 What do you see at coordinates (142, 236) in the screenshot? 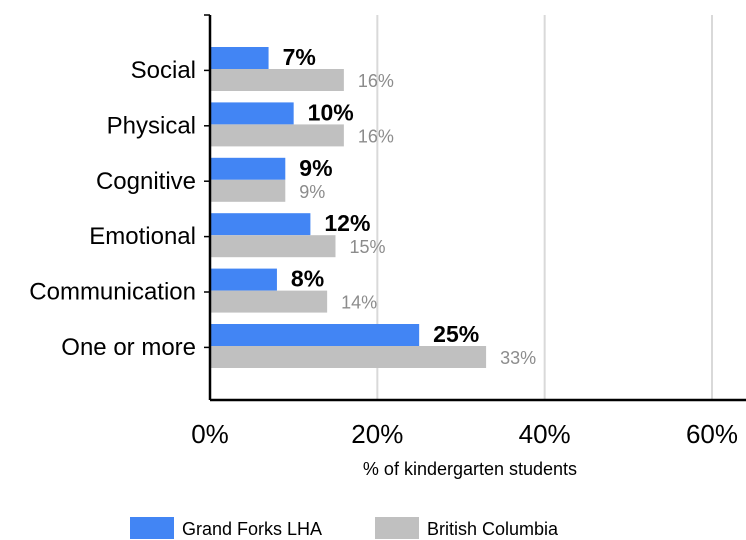
I see `category-label: Emotional` at bounding box center [142, 236].